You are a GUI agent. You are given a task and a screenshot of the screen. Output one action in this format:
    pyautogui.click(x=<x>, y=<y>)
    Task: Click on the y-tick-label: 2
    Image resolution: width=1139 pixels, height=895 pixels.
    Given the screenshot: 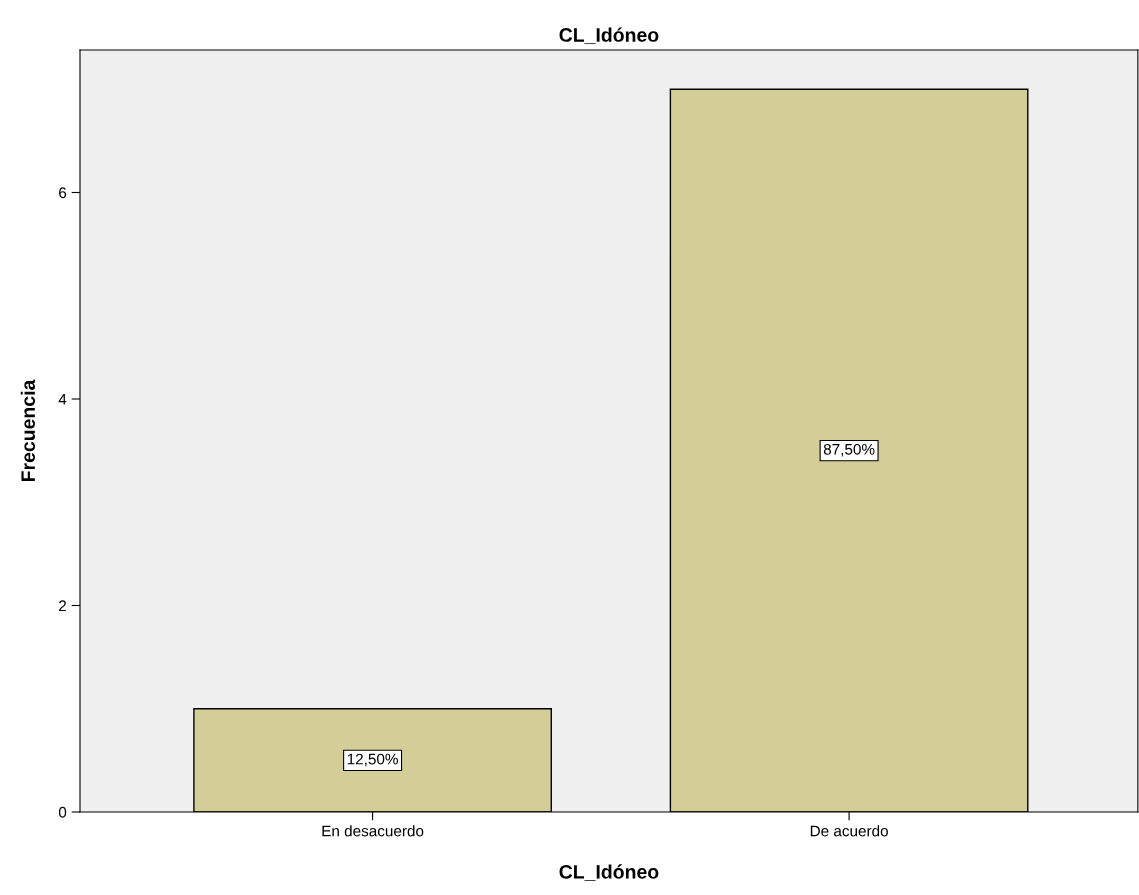 What is the action you would take?
    pyautogui.click(x=63, y=606)
    